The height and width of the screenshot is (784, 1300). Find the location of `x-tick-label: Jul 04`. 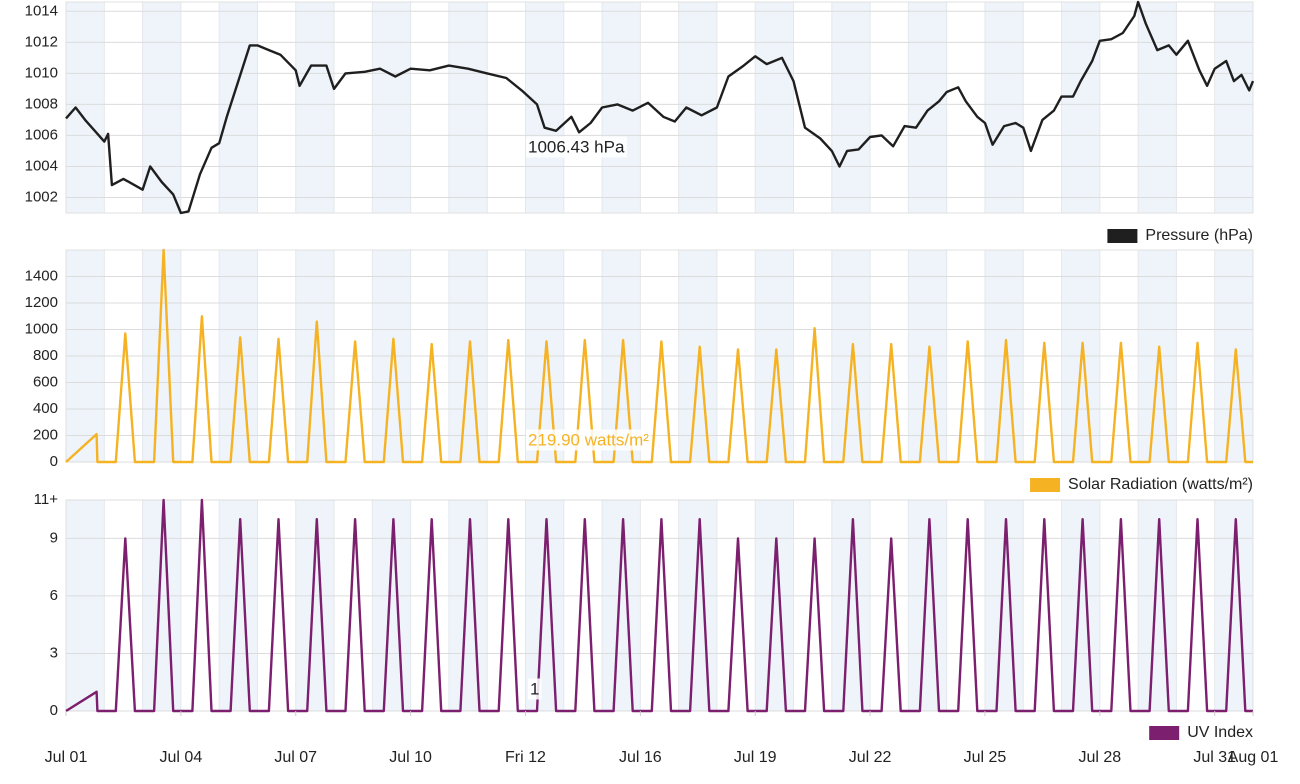

x-tick-label: Jul 04 is located at coordinates (181, 757).